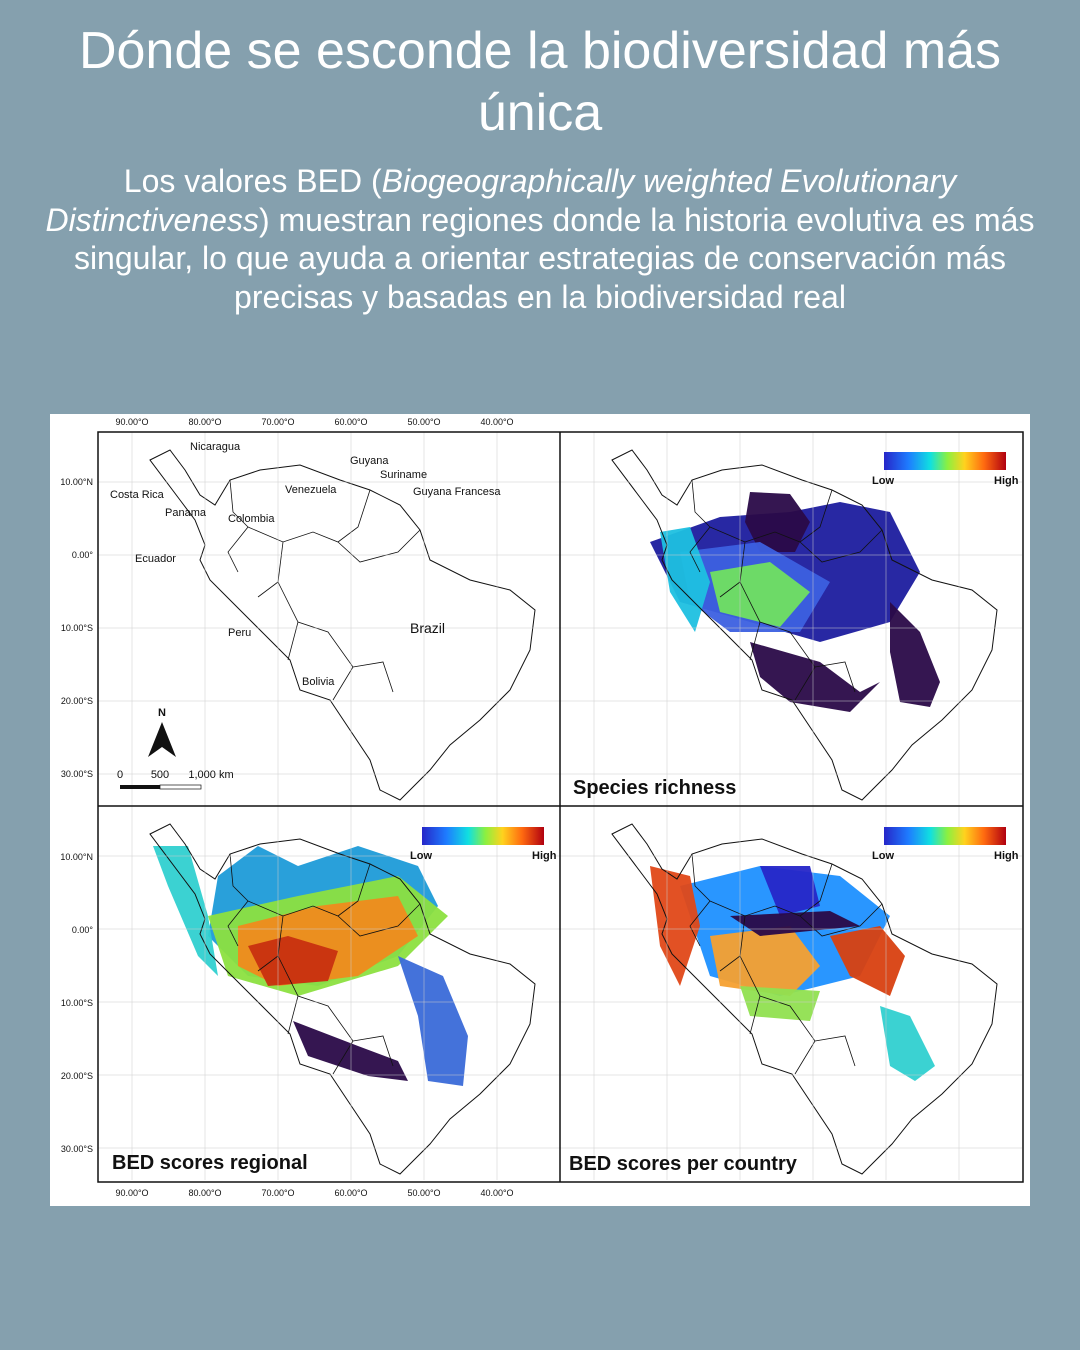  Describe the element at coordinates (369, 461) in the screenshot. I see `country-label: Guyana` at that location.